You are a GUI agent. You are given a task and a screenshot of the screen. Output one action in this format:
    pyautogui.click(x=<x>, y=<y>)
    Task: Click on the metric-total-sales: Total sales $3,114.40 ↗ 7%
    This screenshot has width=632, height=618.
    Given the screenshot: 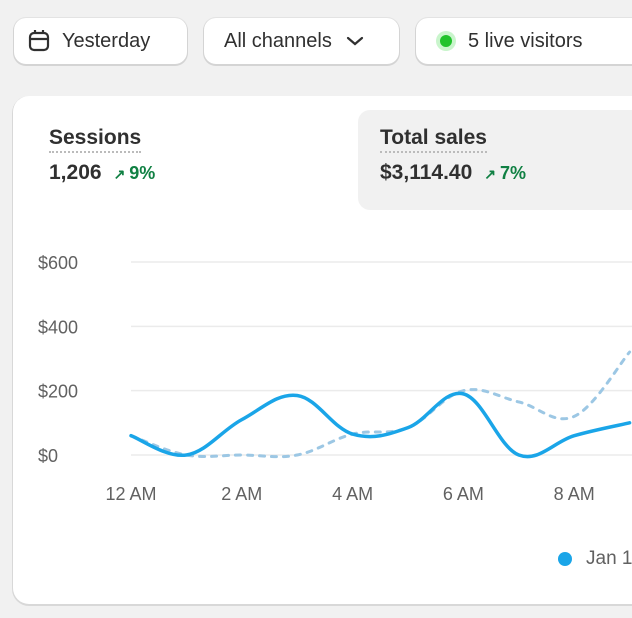 What is the action you would take?
    pyautogui.click(x=495, y=160)
    